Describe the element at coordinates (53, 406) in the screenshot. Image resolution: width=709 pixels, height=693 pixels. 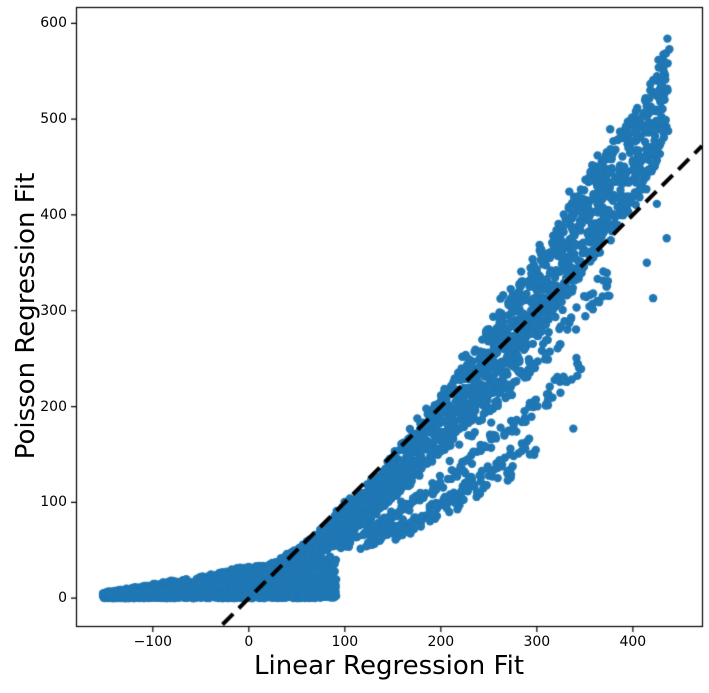
I see `y-tick-label: 200` at that location.